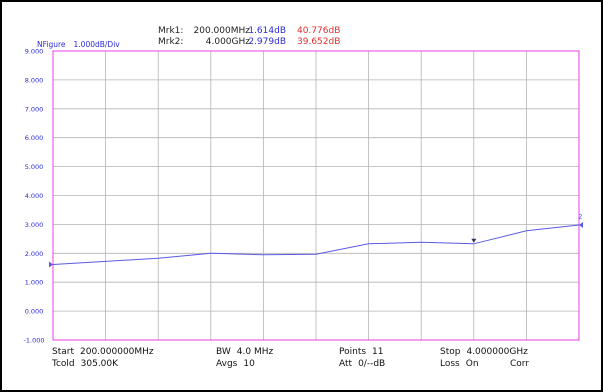 This screenshot has width=603, height=392. I want to click on y-tick-label: 2.000, so click(34, 254).